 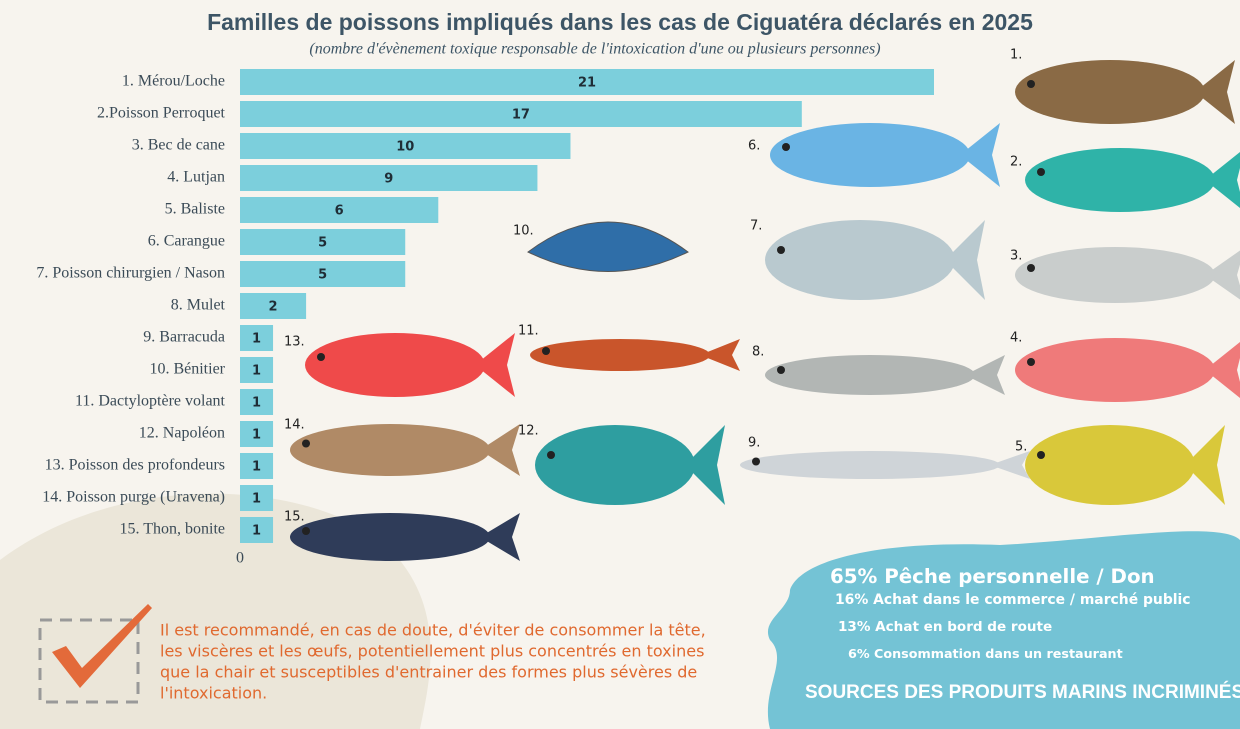 I want to click on y-tick-label: 13. Poisson des profondeurs, so click(x=135, y=465).